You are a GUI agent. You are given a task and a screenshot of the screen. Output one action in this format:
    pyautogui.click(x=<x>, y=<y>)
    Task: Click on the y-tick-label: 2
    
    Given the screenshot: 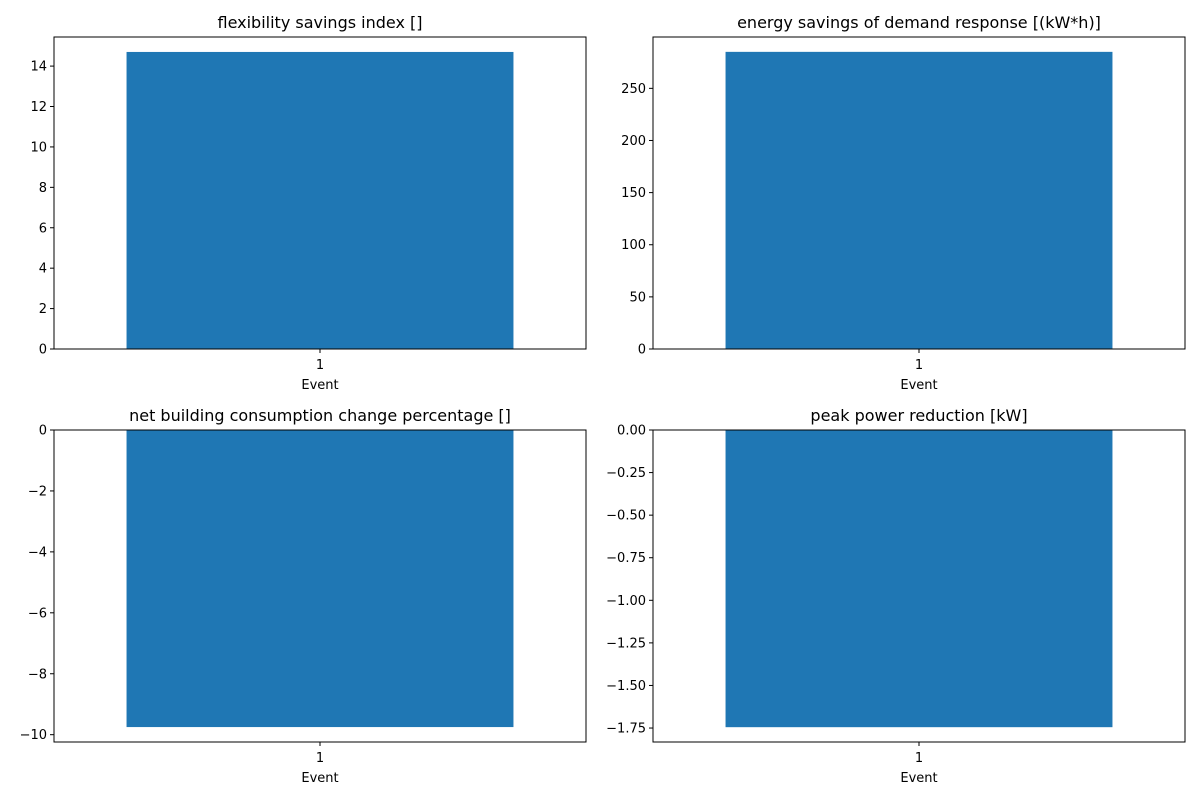 What is the action you would take?
    pyautogui.click(x=43, y=309)
    